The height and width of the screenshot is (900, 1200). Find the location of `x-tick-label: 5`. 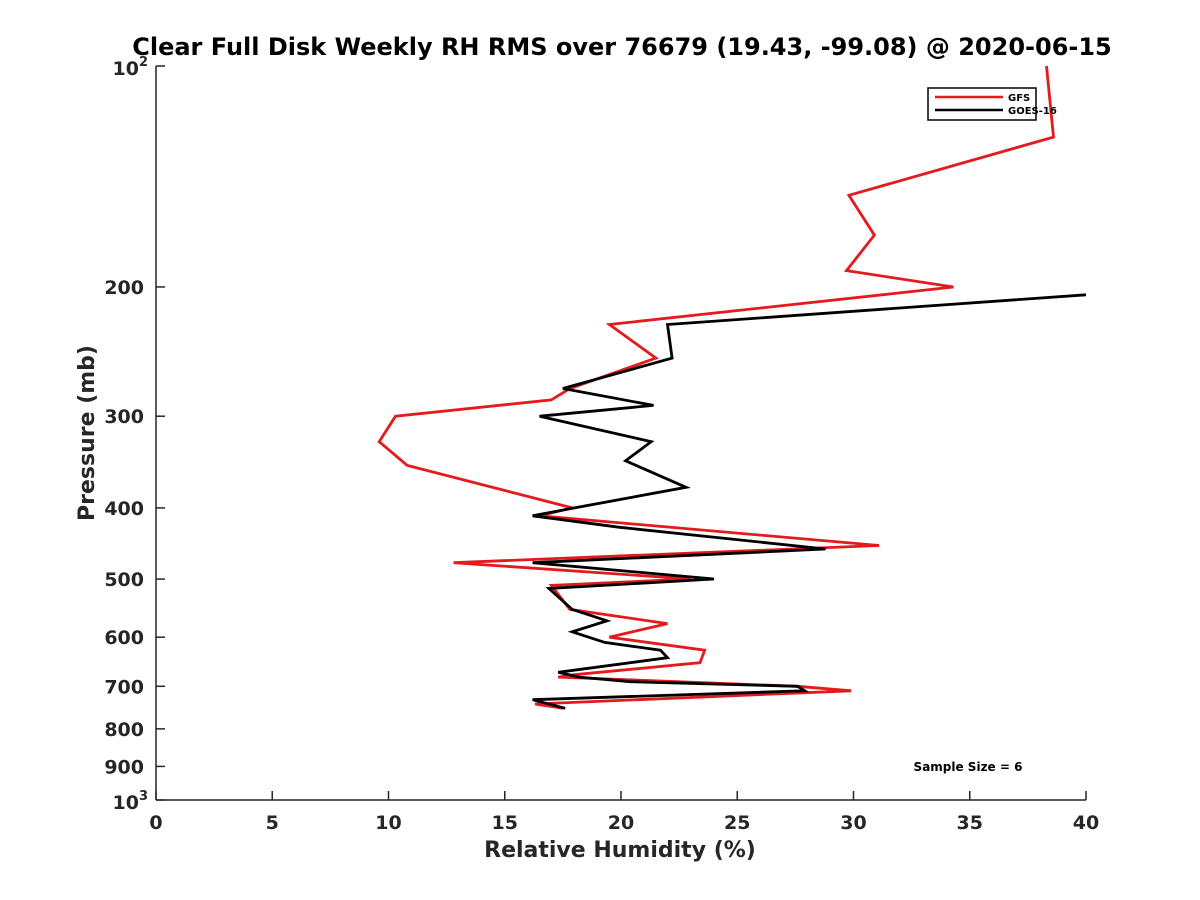

x-tick-label: 5 is located at coordinates (272, 823).